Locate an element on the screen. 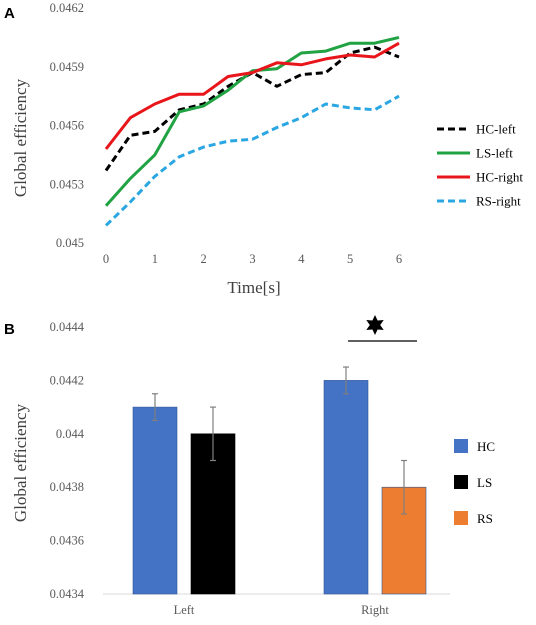 This screenshot has width=536, height=625. panel-a-x-tick-label: 2 is located at coordinates (204, 259).